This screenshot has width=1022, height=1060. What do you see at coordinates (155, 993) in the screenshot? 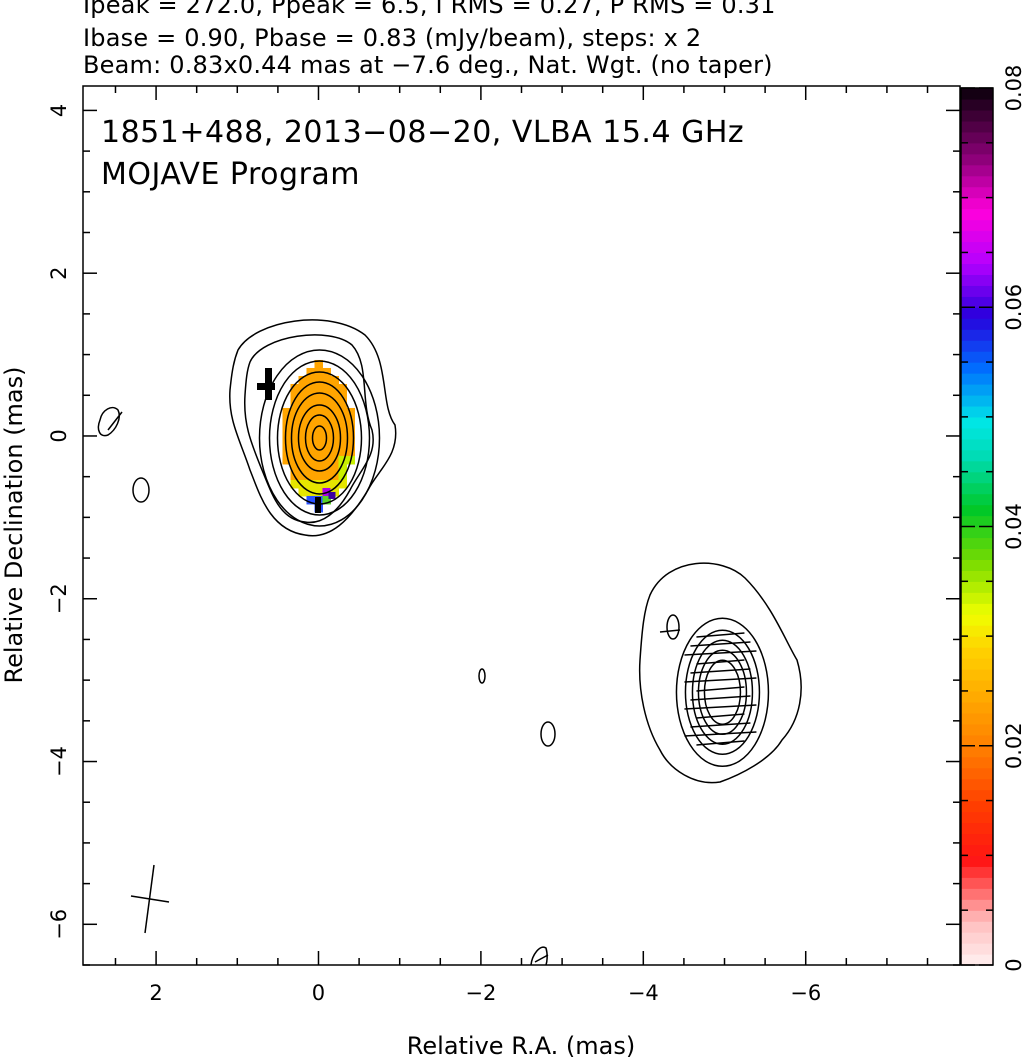
I see `x-tick-label: 2` at bounding box center [155, 993].